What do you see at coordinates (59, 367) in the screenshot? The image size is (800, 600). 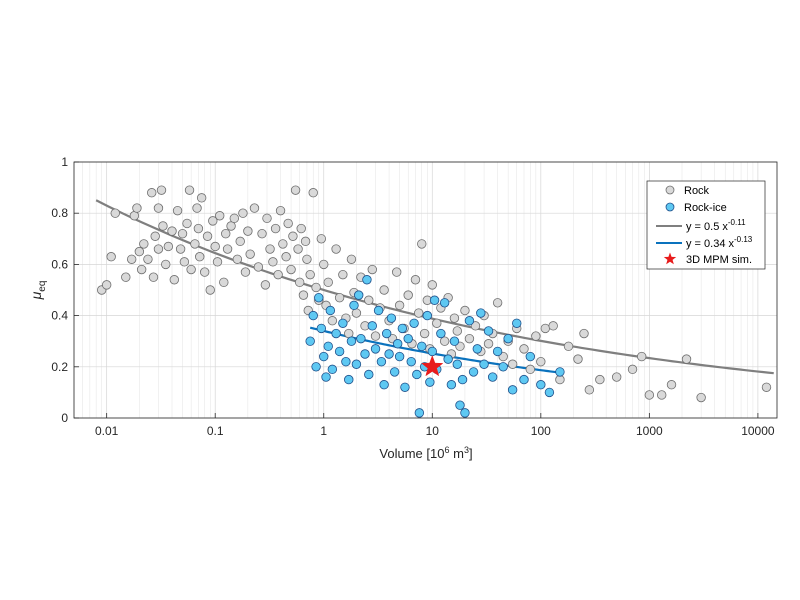 I see `y-tick-label: 0.2` at bounding box center [59, 367].